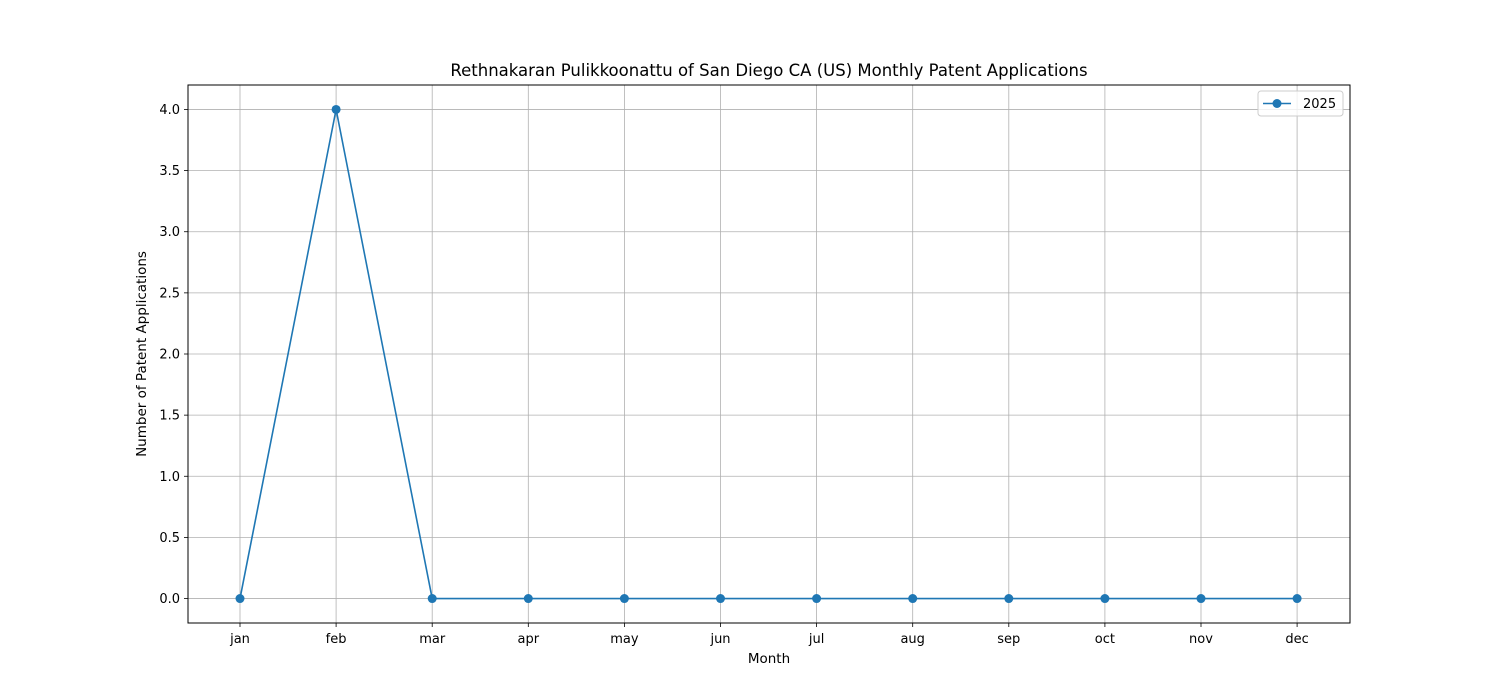 The image size is (1500, 700). Describe the element at coordinates (1319, 104) in the screenshot. I see `legend-label: 2025` at that location.